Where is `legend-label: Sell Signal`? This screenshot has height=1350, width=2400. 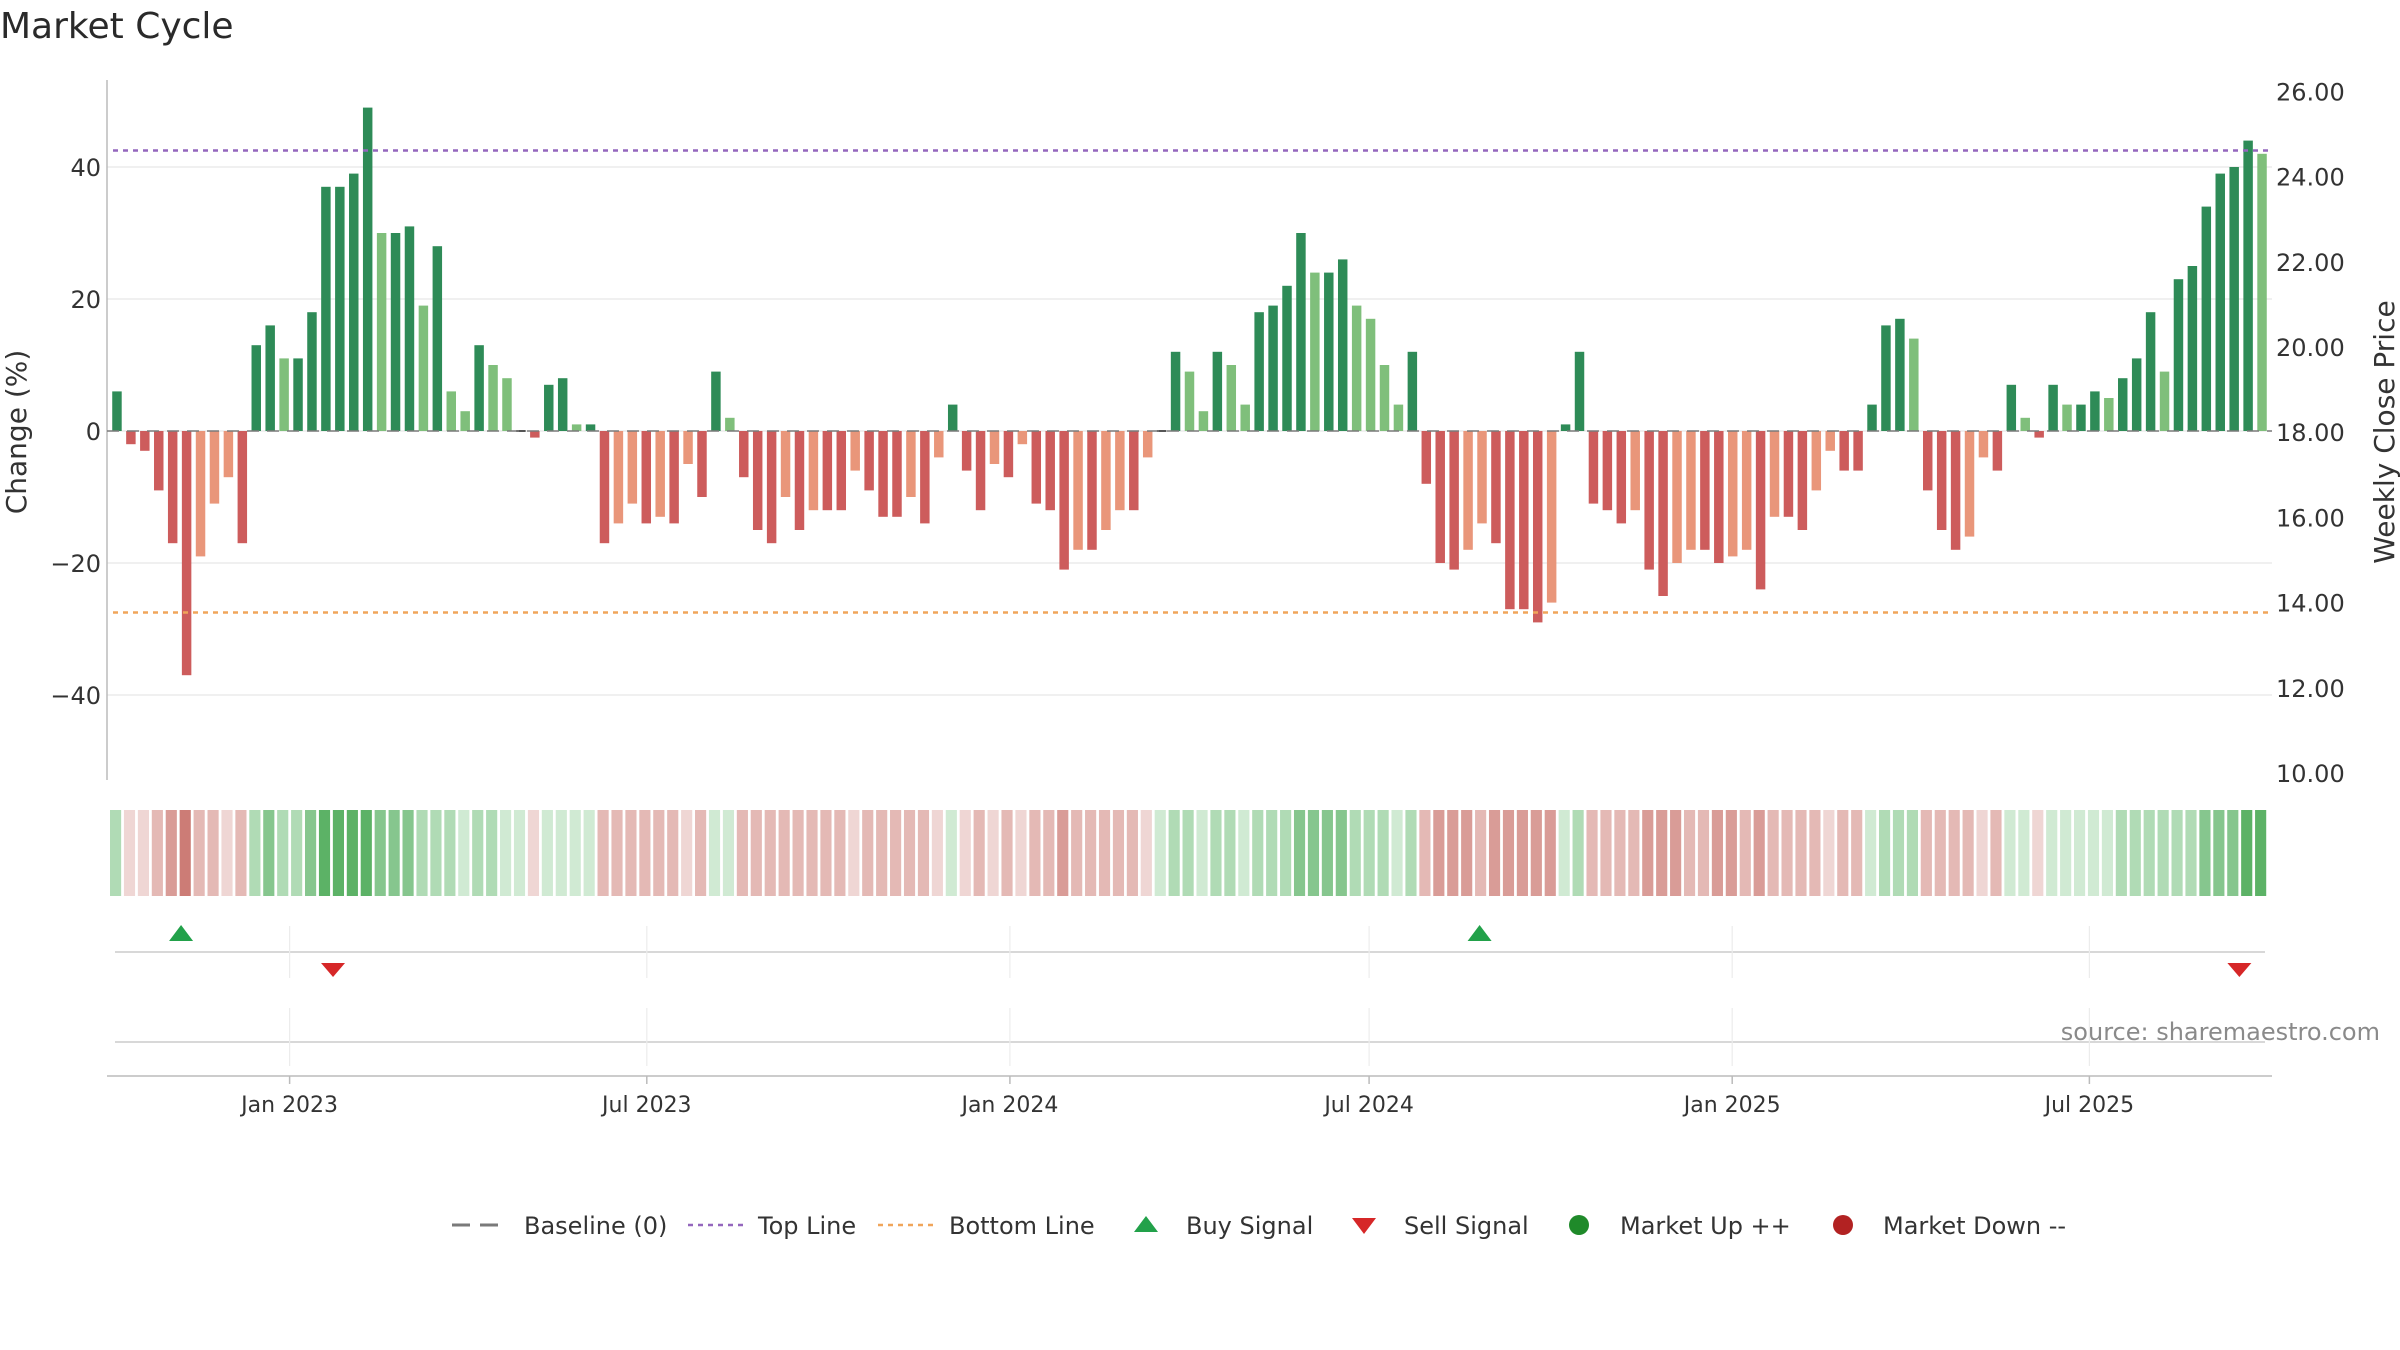 legend-label: Sell Signal is located at coordinates (1466, 1226).